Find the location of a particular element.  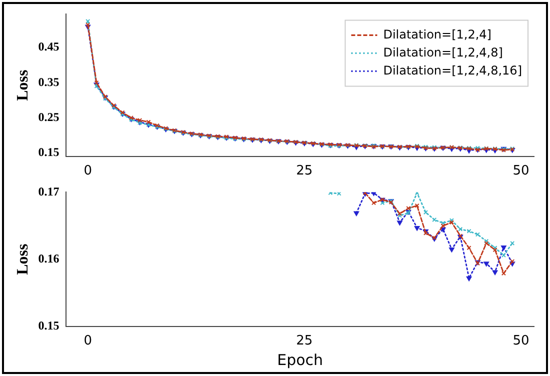

legend-label: Dilatation=[1,2,4] is located at coordinates (437, 34).